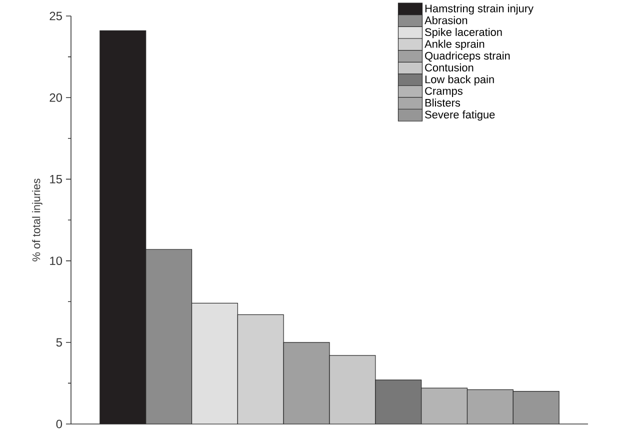  Describe the element at coordinates (56, 16) in the screenshot. I see `y-tick-label: 25` at that location.